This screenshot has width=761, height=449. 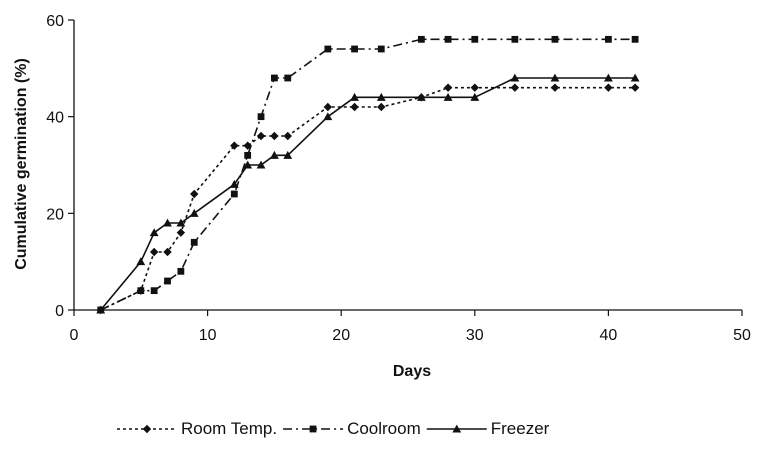 I want to click on x-tick-label: 50, so click(x=742, y=335).